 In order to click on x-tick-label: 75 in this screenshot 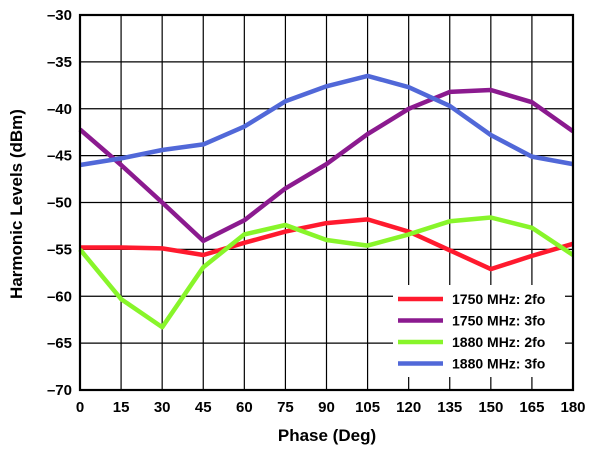, I will do `click(285, 407)`.